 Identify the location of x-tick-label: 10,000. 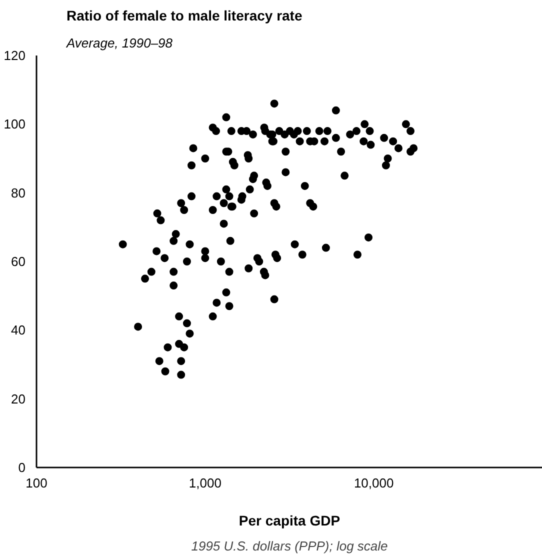
(374, 483).